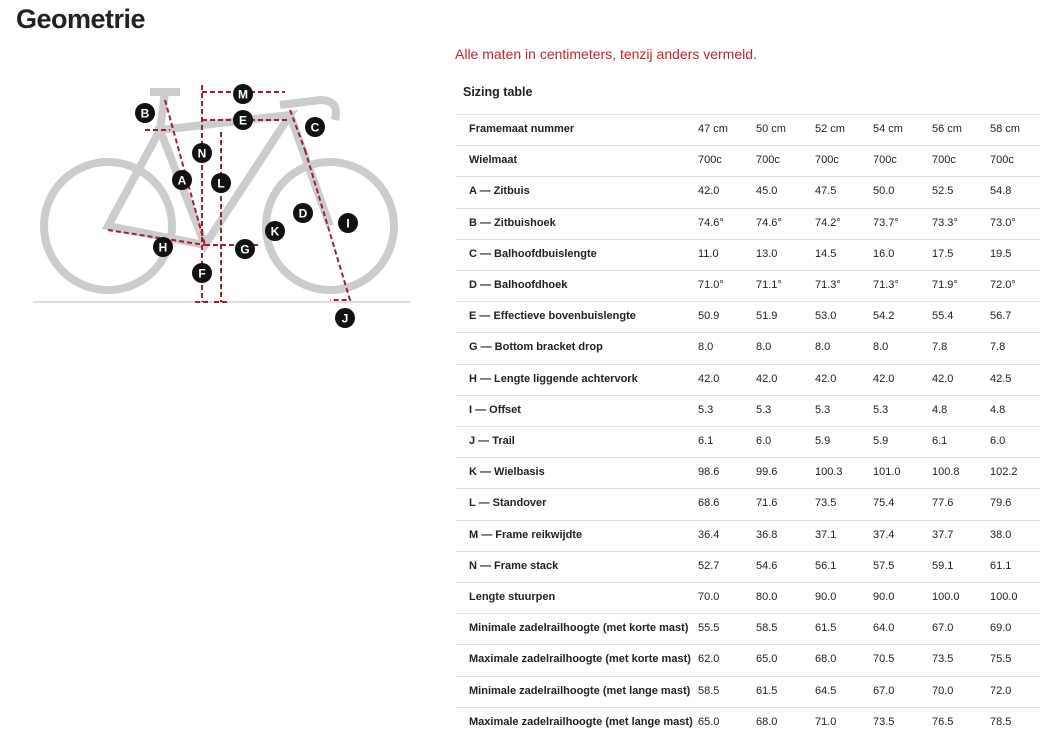 The height and width of the screenshot is (733, 1046). I want to click on diagram-label: A, so click(182, 181).